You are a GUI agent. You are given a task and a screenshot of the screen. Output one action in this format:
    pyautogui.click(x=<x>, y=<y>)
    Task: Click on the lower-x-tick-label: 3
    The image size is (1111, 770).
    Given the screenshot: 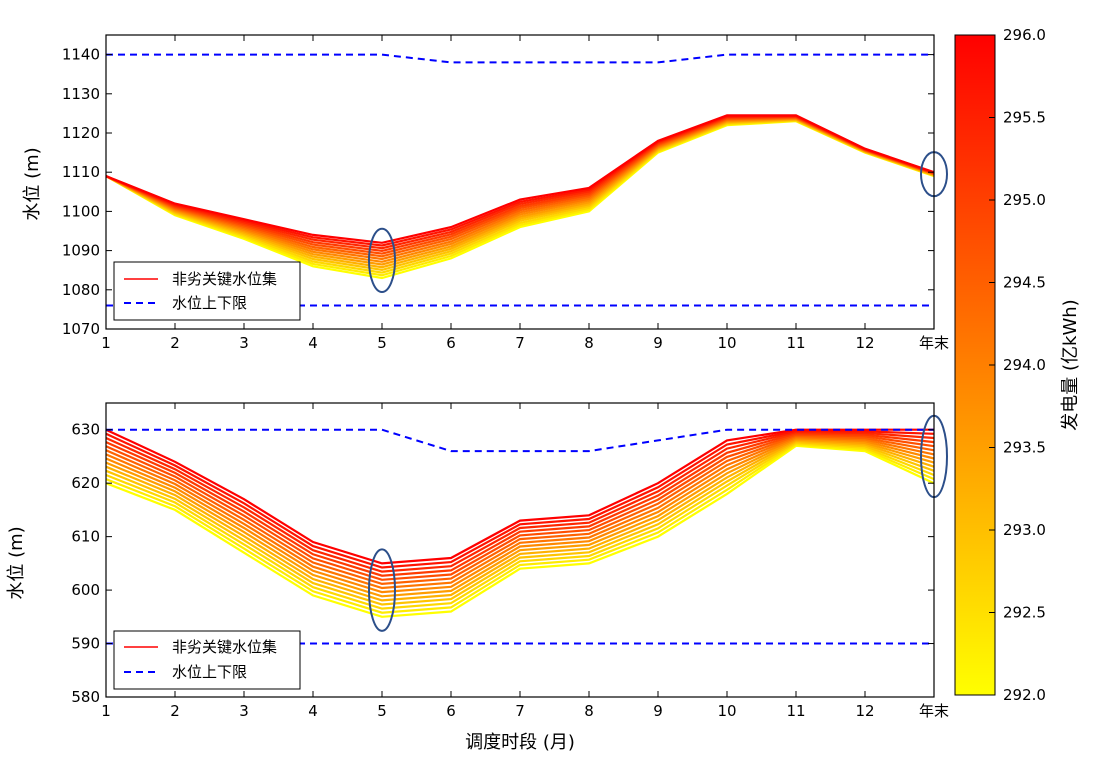 What is the action you would take?
    pyautogui.click(x=244, y=711)
    